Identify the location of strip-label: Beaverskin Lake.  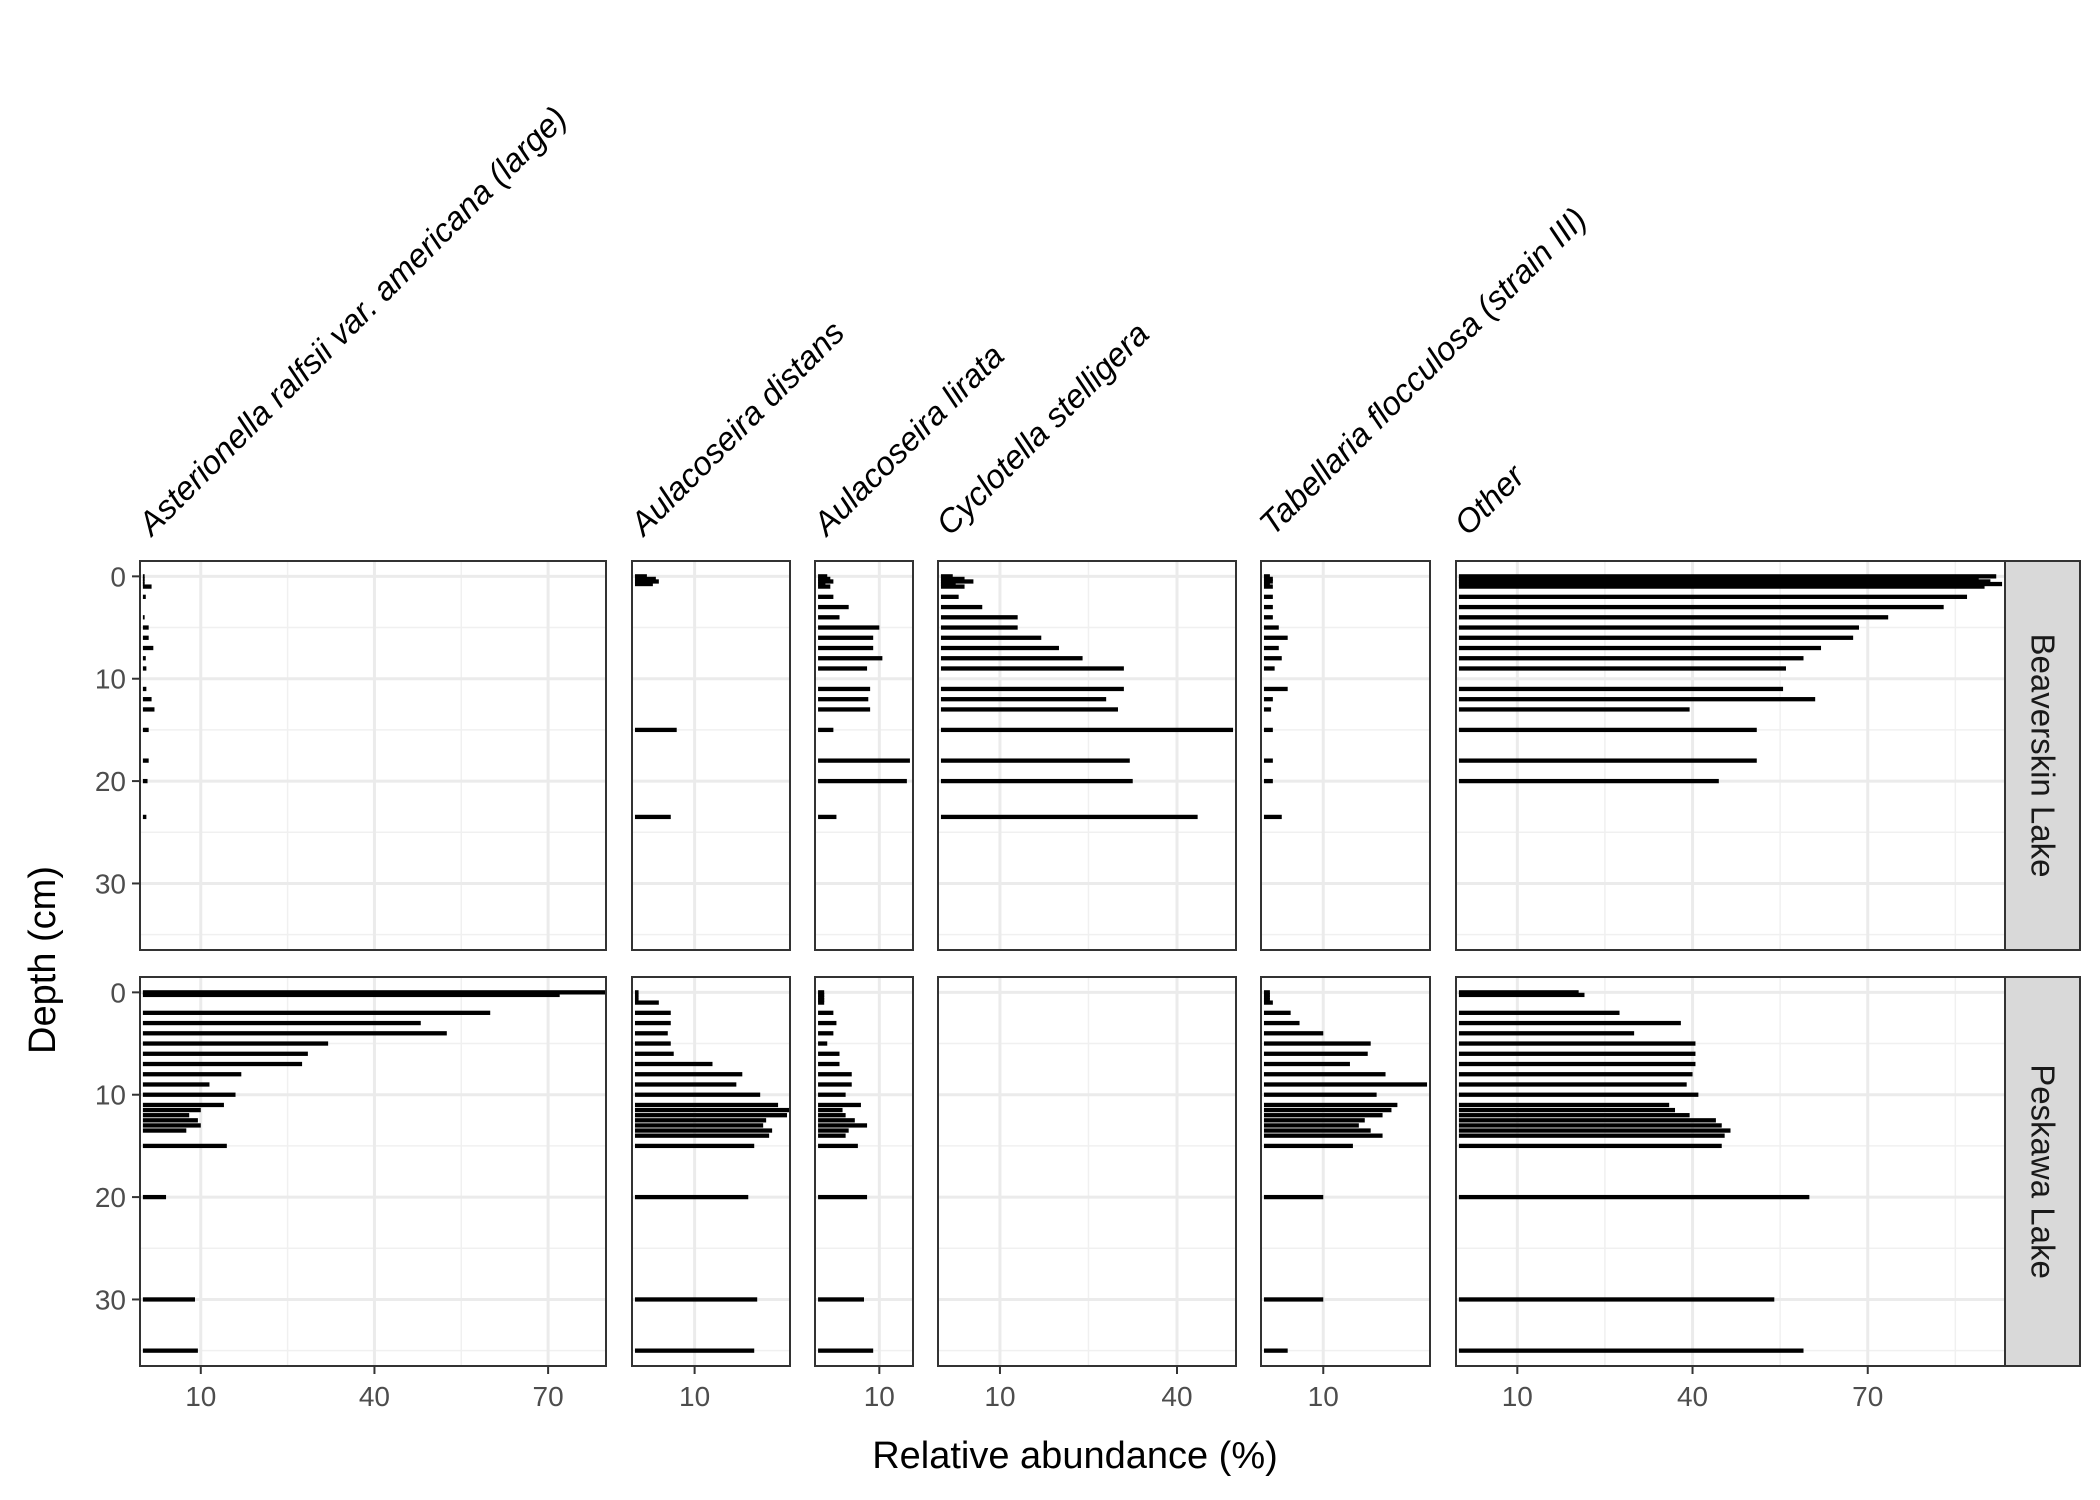
(2043, 756).